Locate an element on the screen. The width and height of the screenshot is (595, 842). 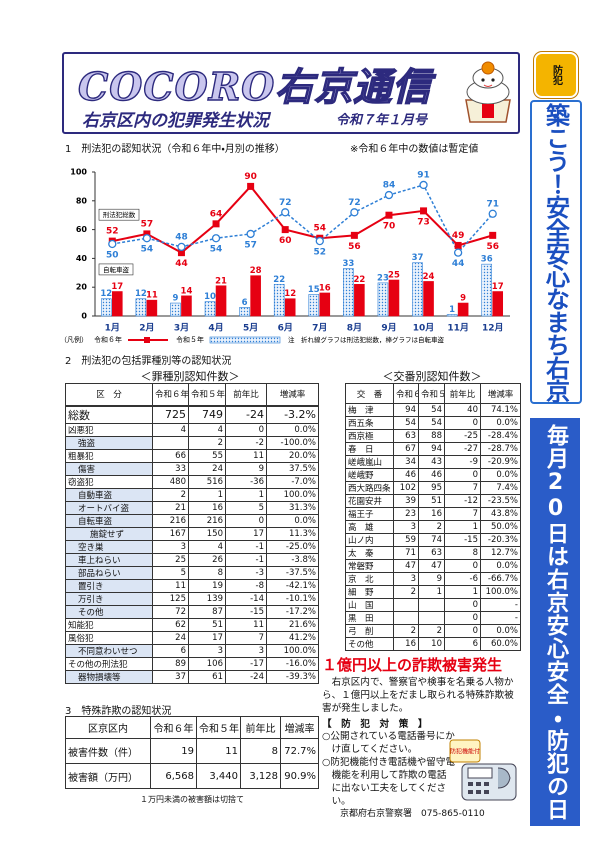
cell: 7 is located at coordinates (462, 514).